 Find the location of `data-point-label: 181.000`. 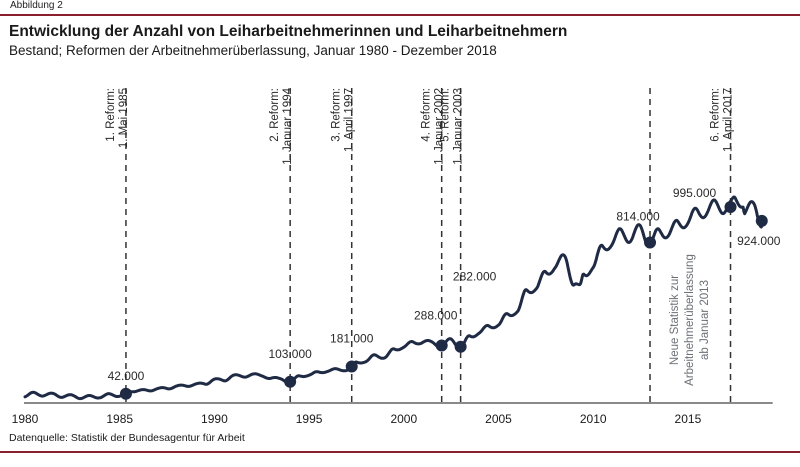

data-point-label: 181.000 is located at coordinates (352, 339).